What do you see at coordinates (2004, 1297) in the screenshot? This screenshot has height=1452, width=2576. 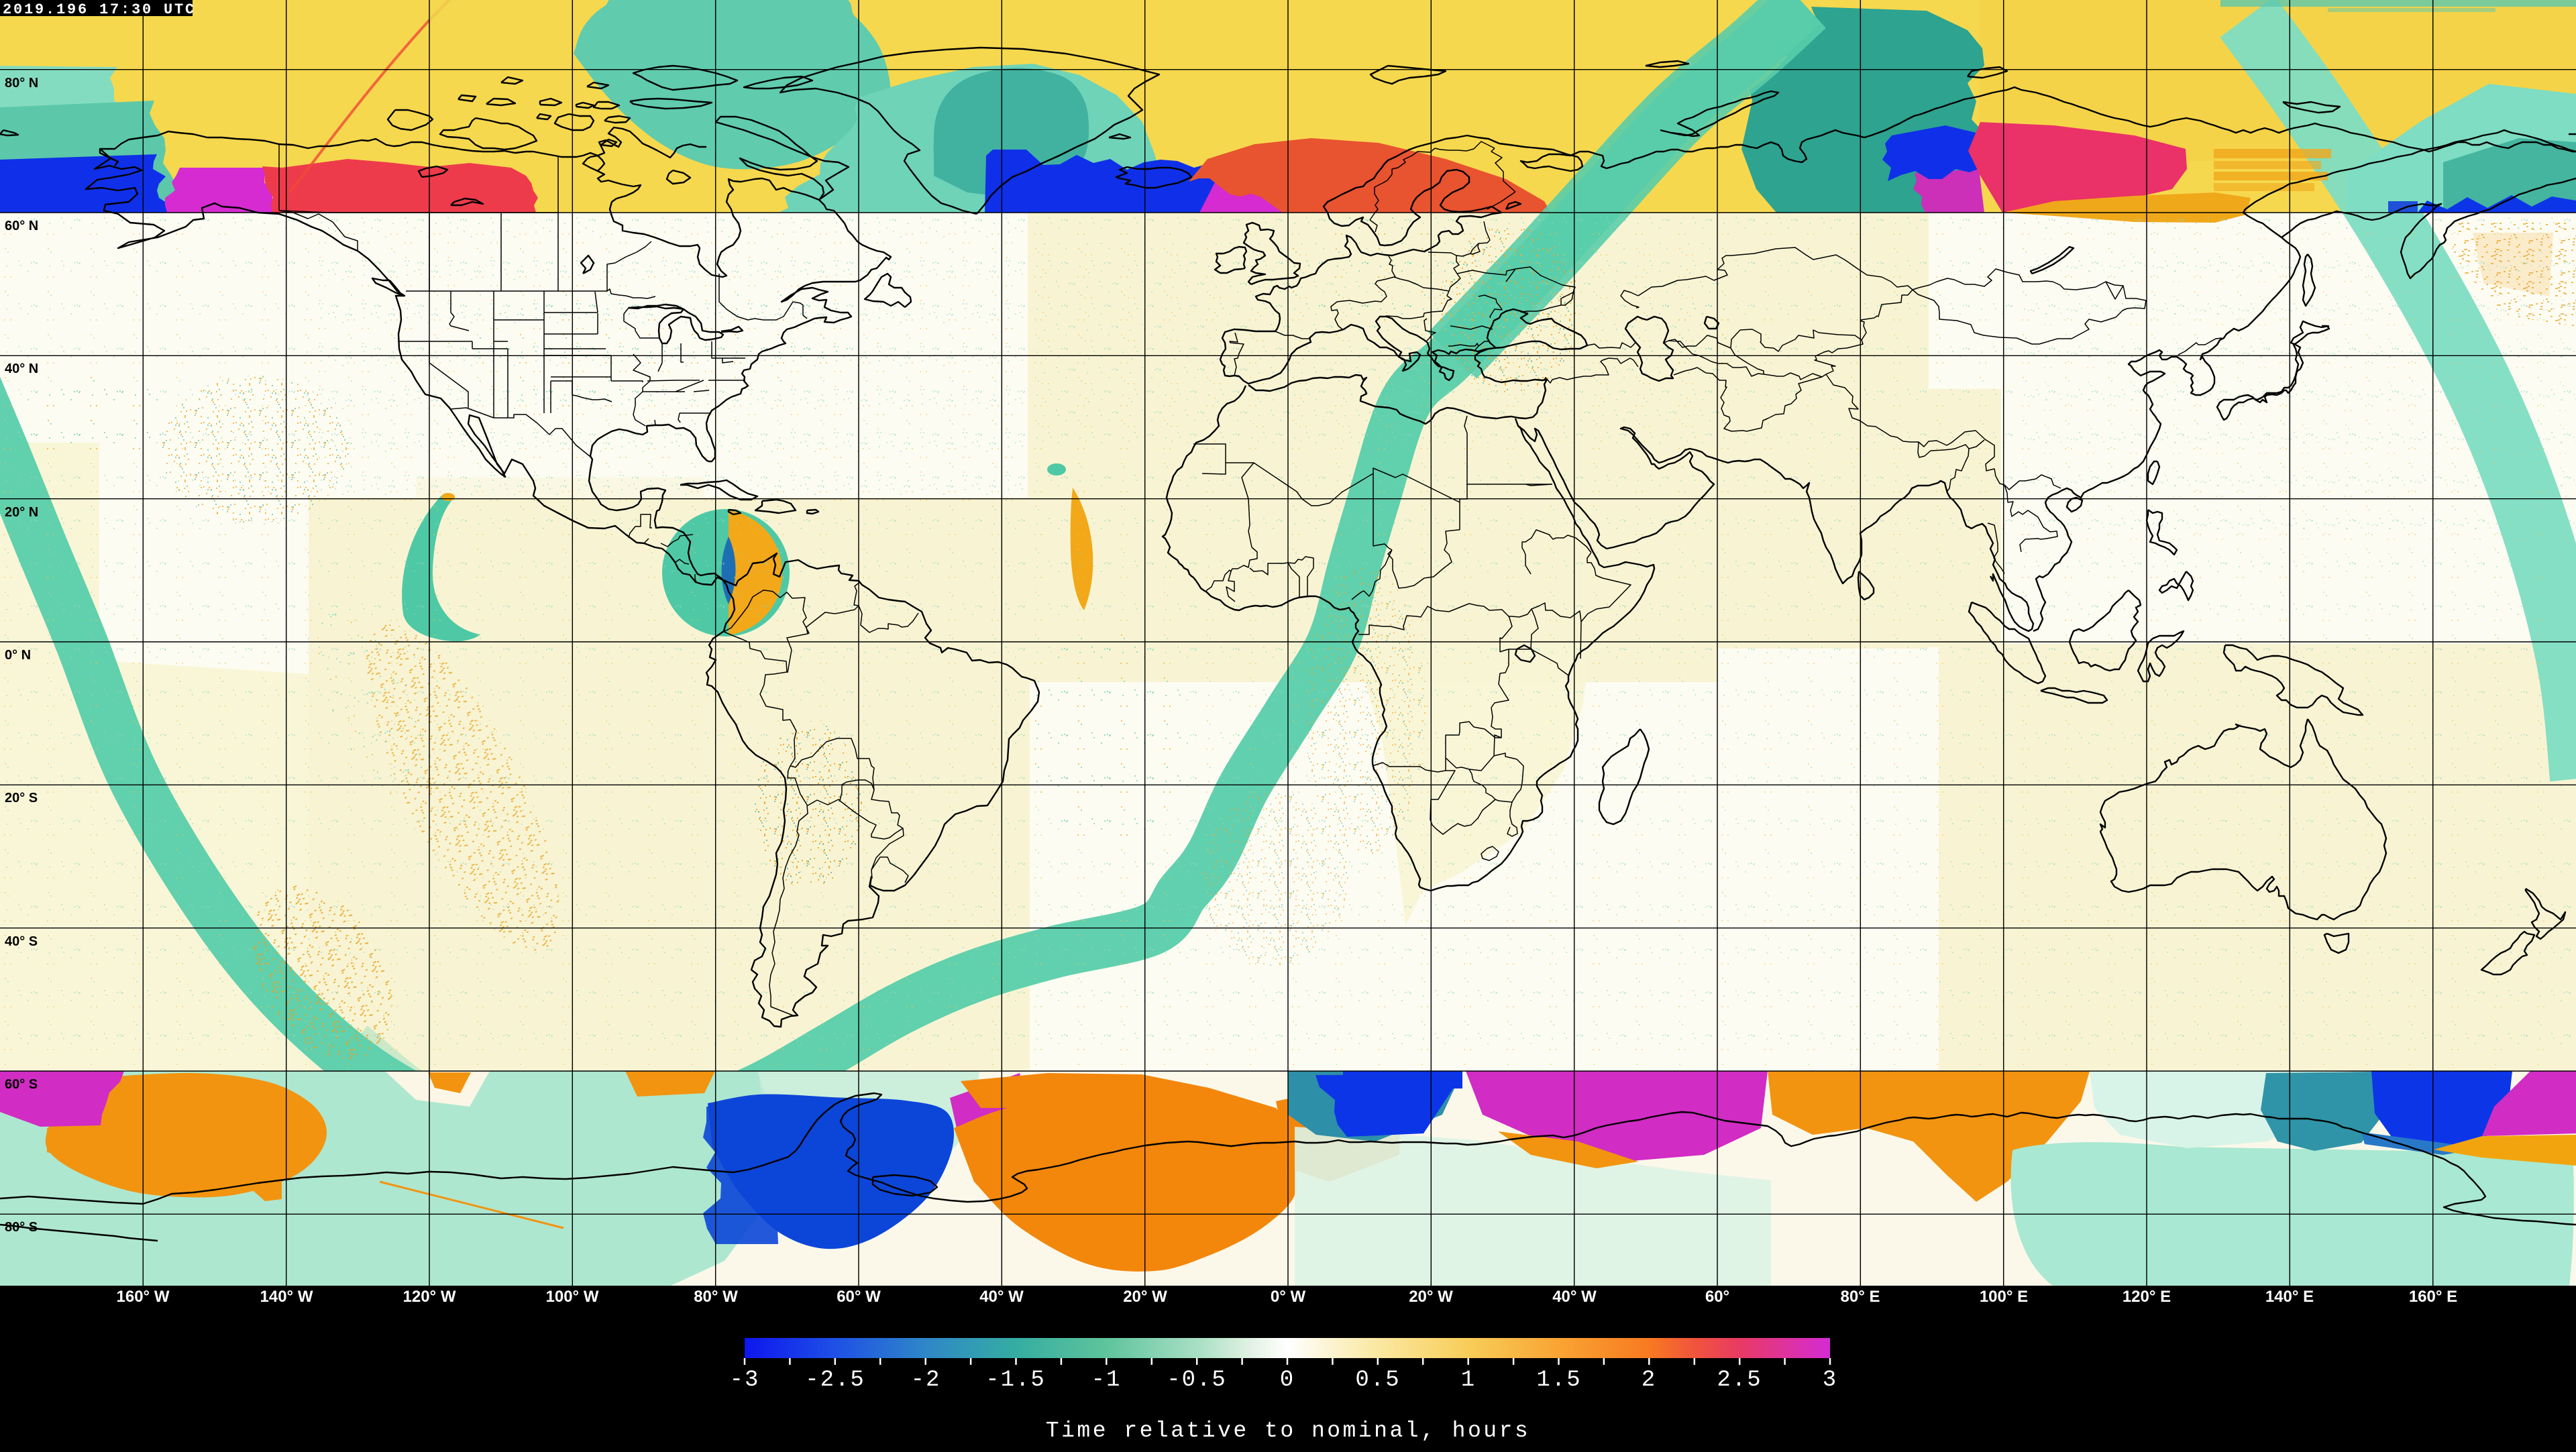 I see `svg-text: 100° E` at bounding box center [2004, 1297].